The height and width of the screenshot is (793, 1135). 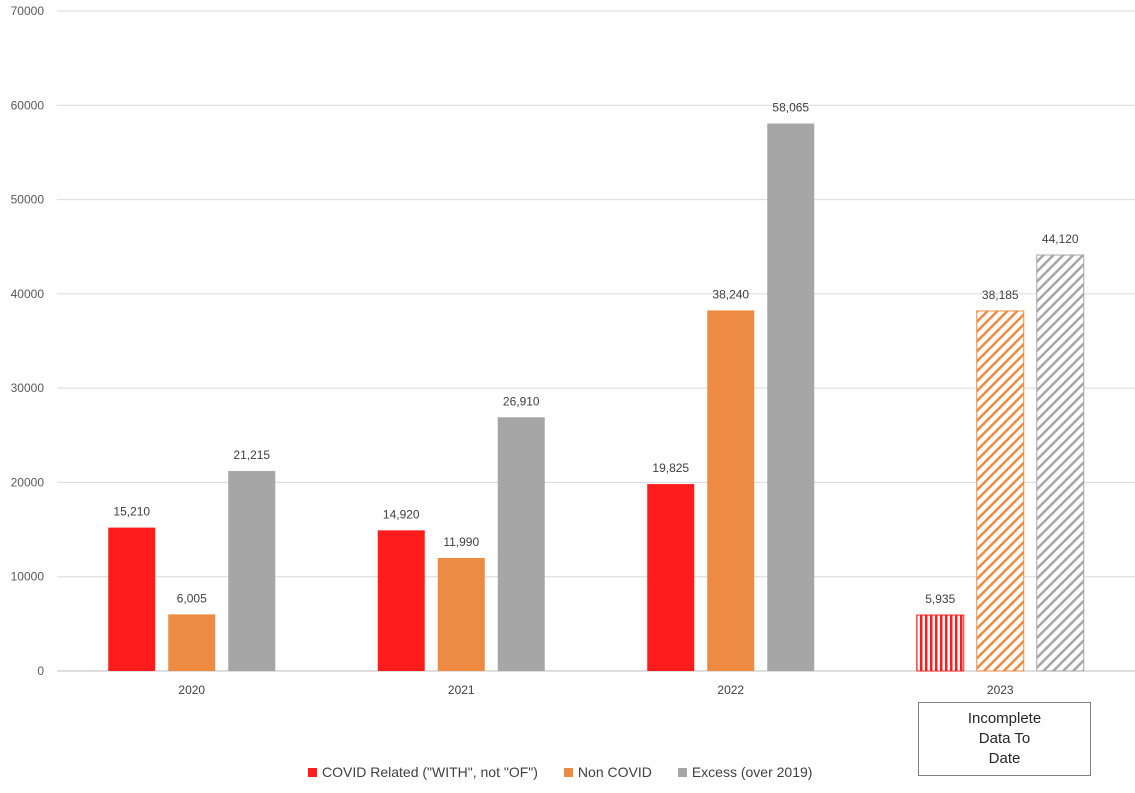 I want to click on legend-item-covid: COVID Related ("WITH", not "OF"), so click(x=423, y=772).